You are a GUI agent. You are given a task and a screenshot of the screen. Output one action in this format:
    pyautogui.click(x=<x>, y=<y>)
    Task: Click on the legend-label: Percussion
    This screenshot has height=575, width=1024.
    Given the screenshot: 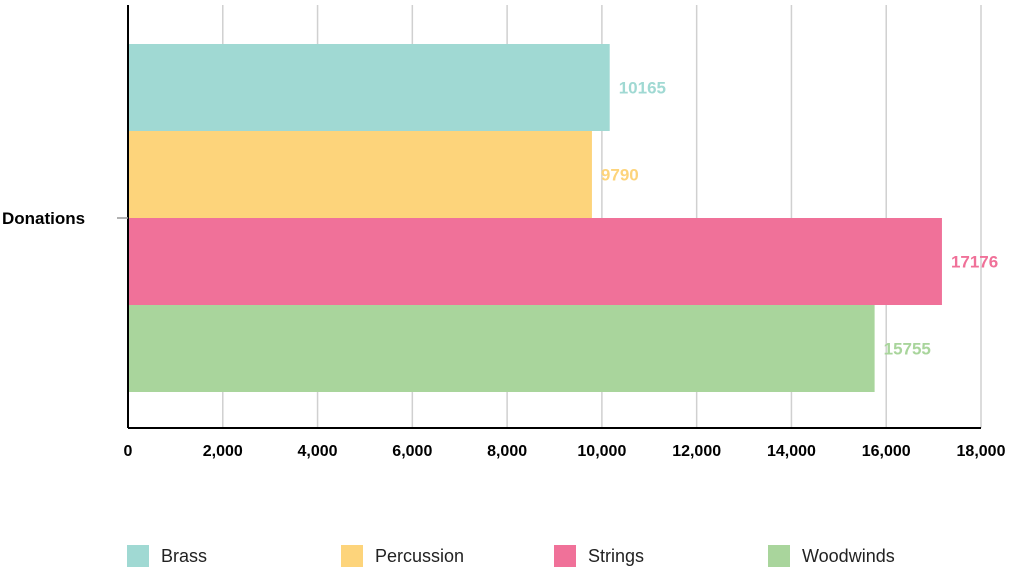 What is the action you would take?
    pyautogui.click(x=420, y=555)
    